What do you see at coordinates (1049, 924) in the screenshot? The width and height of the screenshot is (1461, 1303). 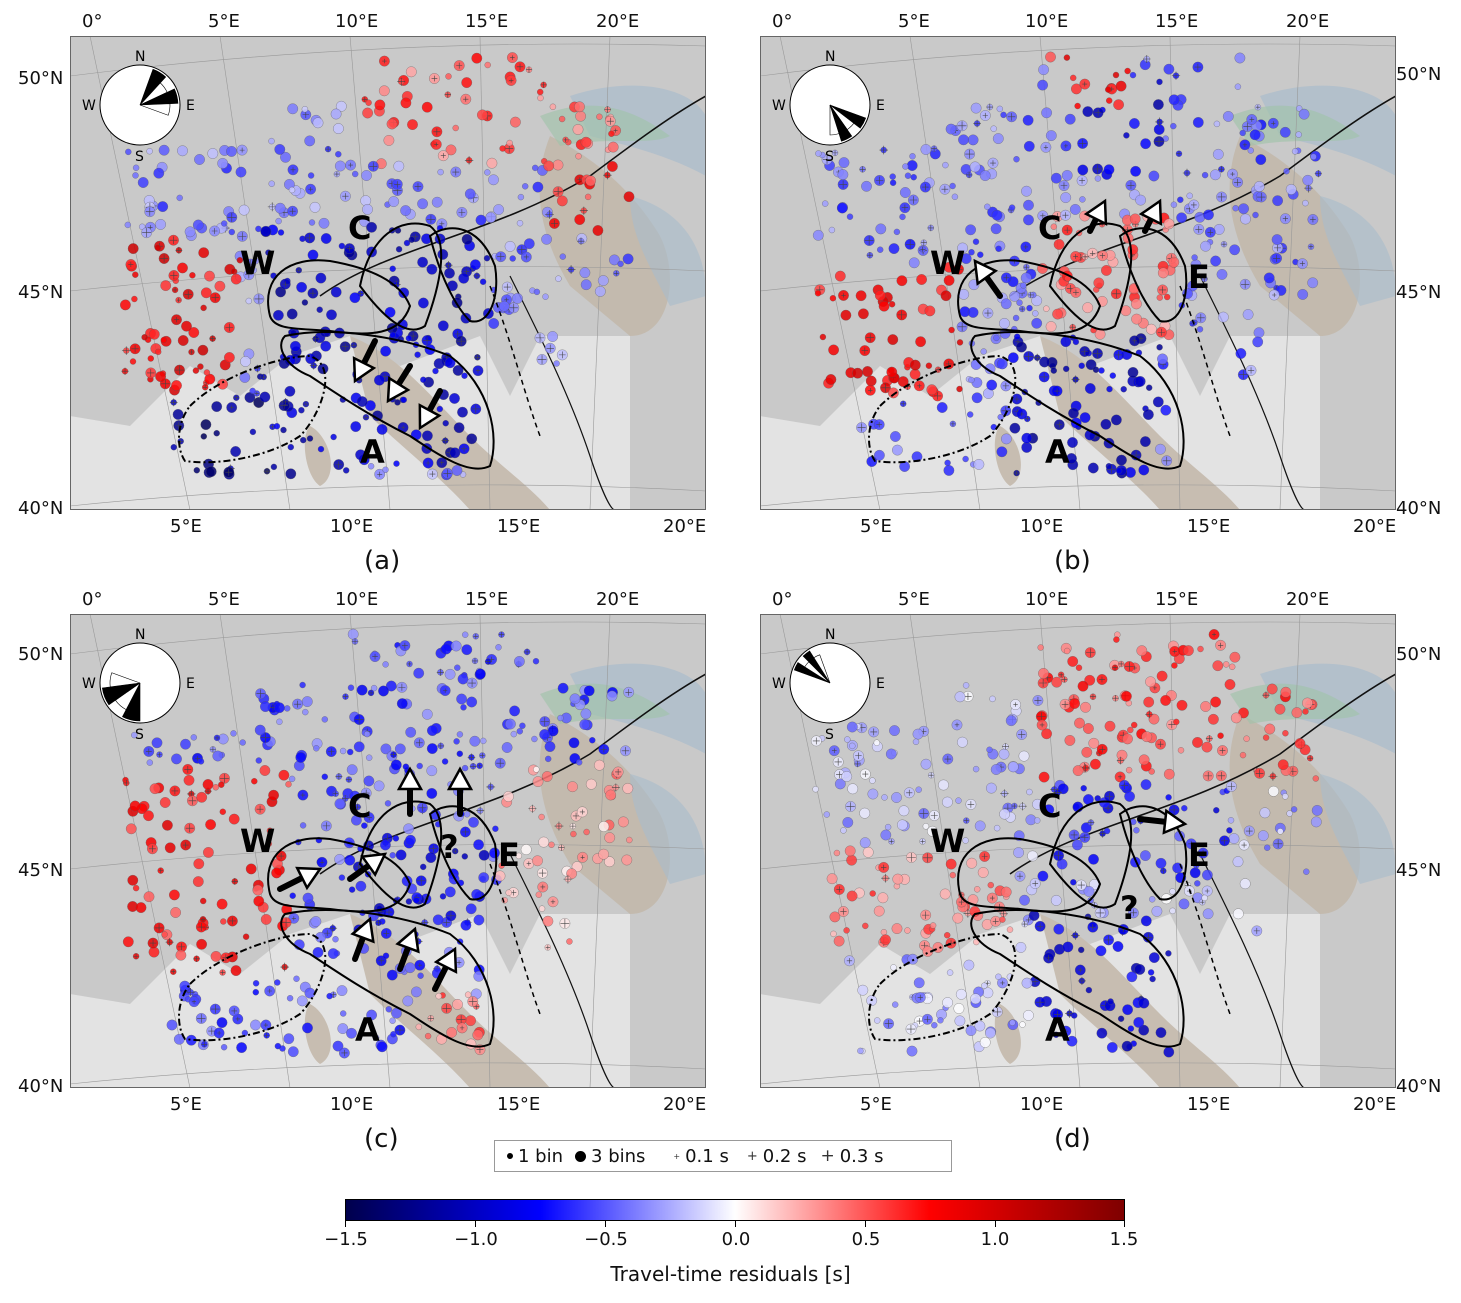 I see `region-outlines` at bounding box center [1049, 924].